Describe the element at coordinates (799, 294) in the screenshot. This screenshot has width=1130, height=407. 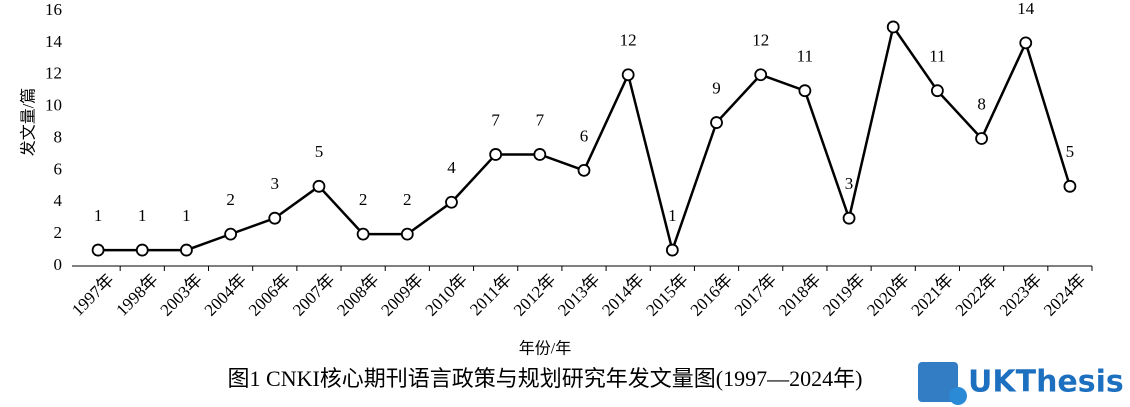
I see `x-tick-label: 2018年` at that location.